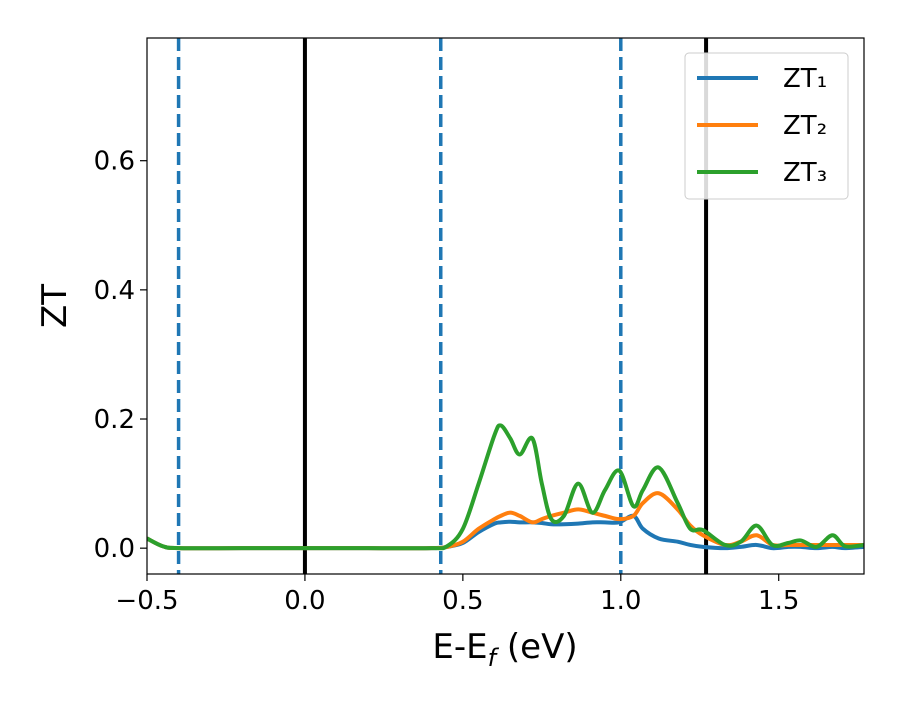  What do you see at coordinates (114, 291) in the screenshot?
I see `y-tick-label: 0.4` at bounding box center [114, 291].